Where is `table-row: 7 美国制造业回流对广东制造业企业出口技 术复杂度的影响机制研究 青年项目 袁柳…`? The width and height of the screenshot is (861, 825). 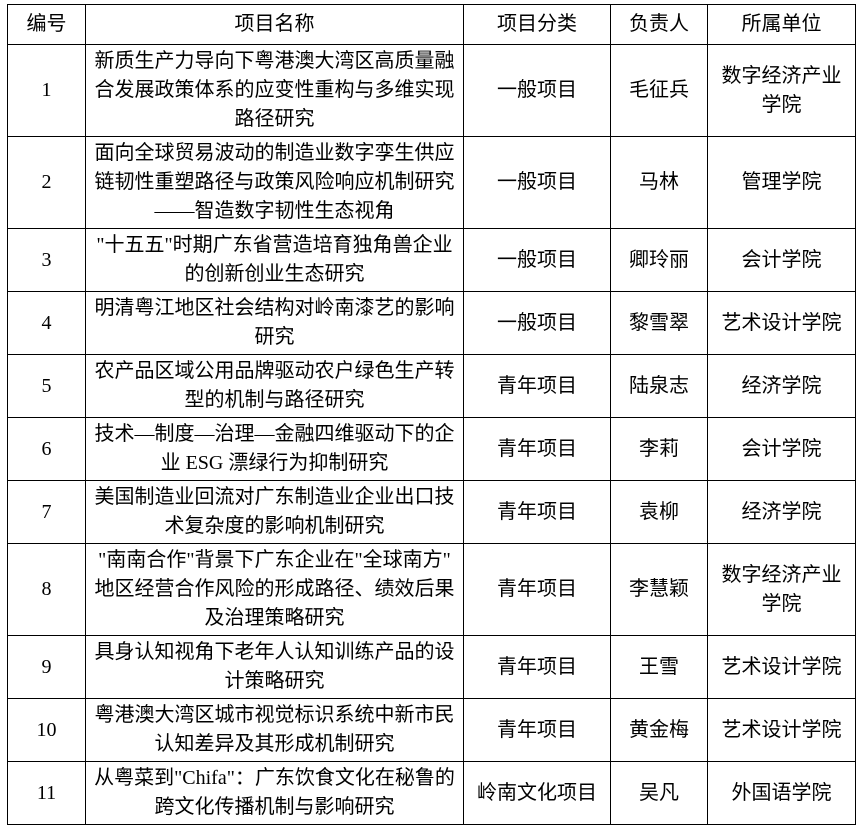 table-row: 7 美国制造业回流对广东制造业企业出口技 术复杂度的影响机制研究 青年项目 袁柳… is located at coordinates (431, 512).